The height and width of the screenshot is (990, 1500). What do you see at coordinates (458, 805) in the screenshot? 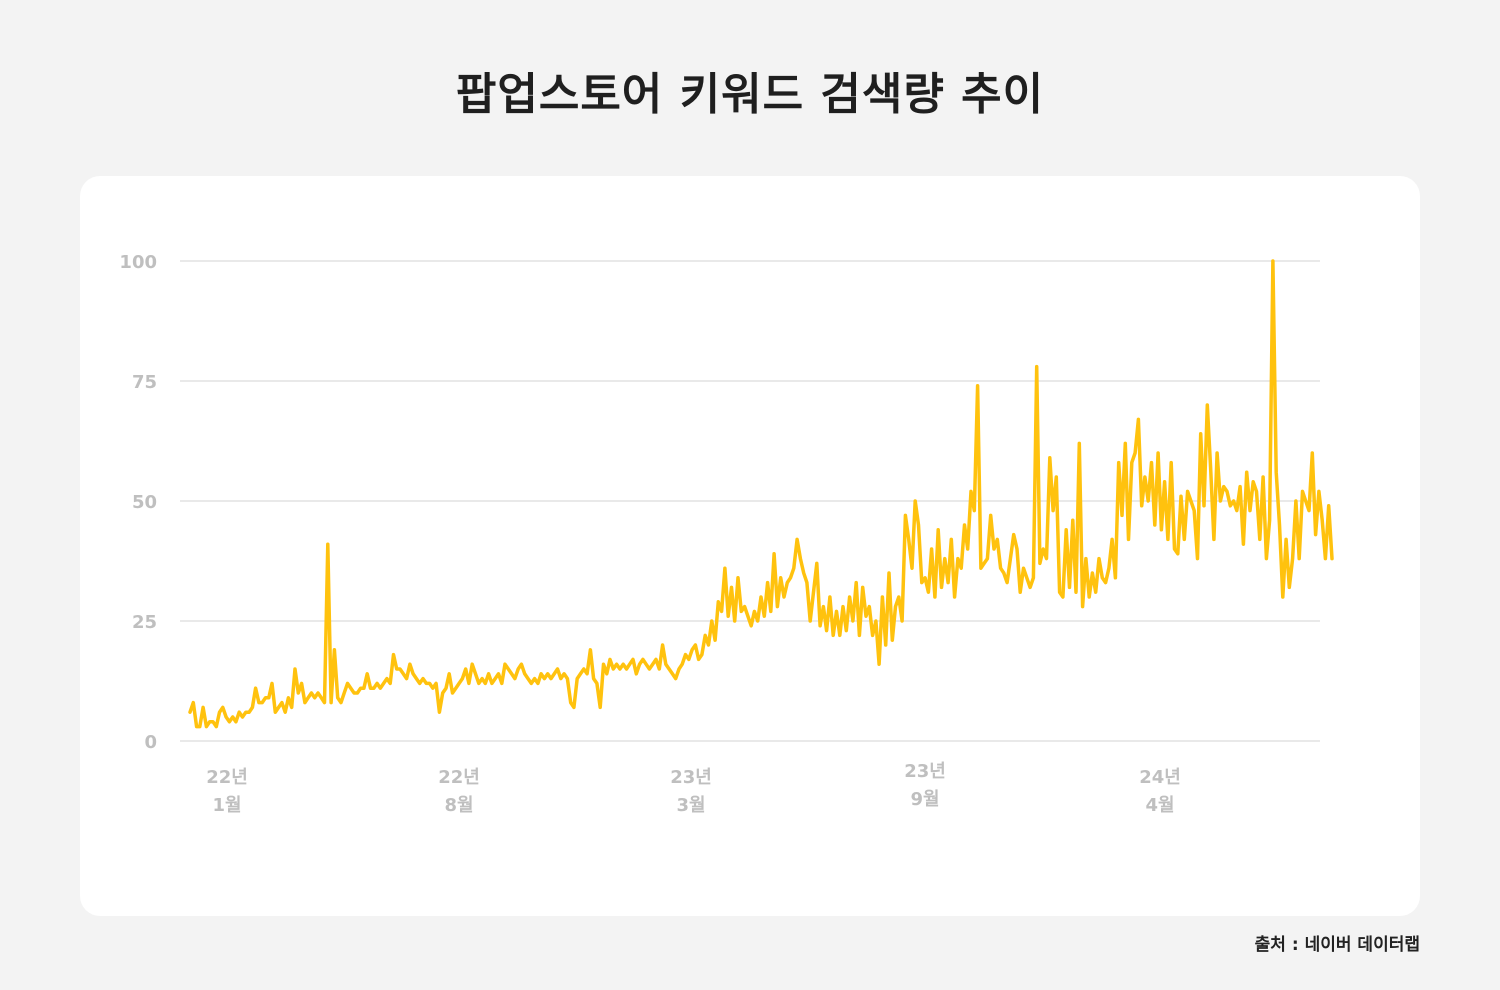
I see `x-tick-label: 8월` at bounding box center [458, 805].